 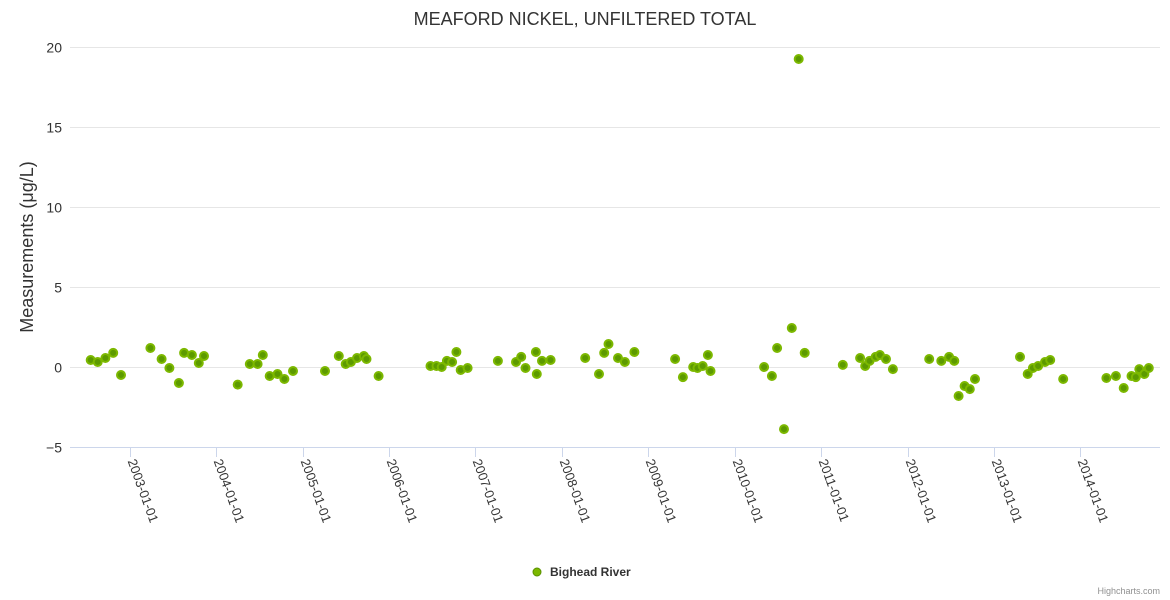 I want to click on y-tick-label: 20, so click(x=54, y=48).